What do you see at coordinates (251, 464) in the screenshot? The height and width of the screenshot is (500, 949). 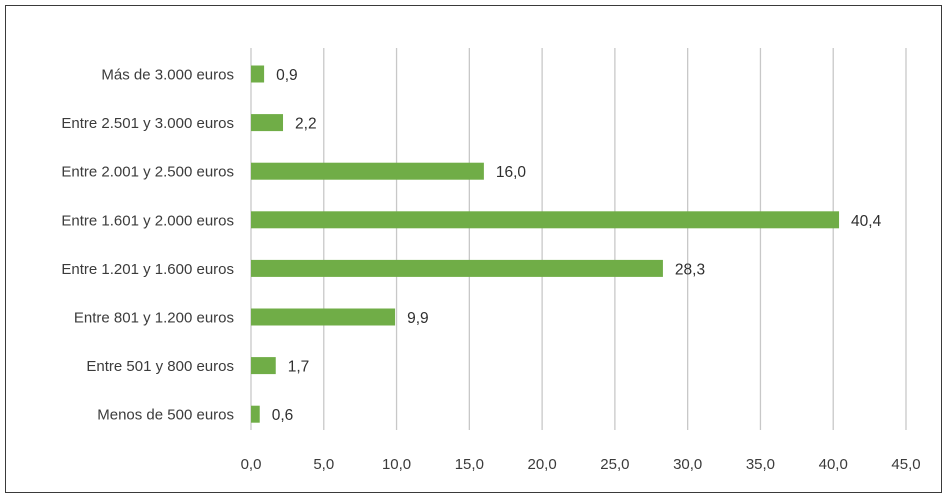 I see `x-tick-label: 0,0` at bounding box center [251, 464].